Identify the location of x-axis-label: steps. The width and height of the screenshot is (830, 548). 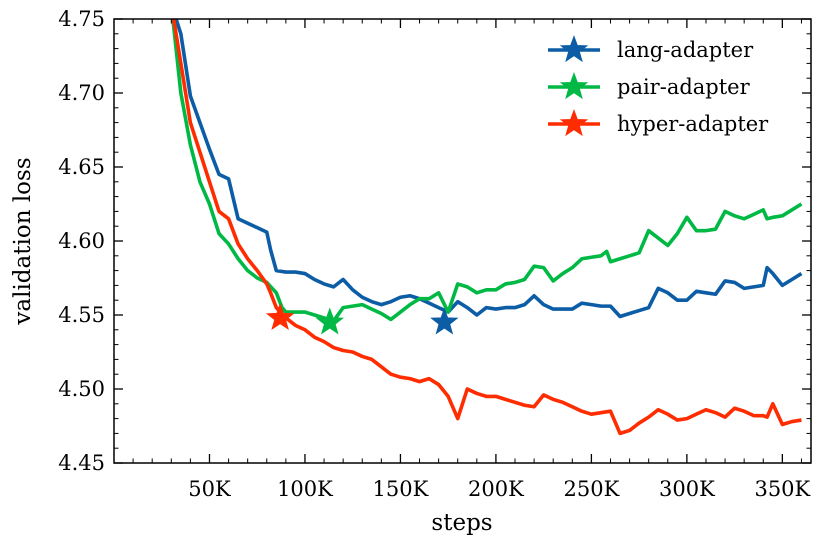
(461, 523).